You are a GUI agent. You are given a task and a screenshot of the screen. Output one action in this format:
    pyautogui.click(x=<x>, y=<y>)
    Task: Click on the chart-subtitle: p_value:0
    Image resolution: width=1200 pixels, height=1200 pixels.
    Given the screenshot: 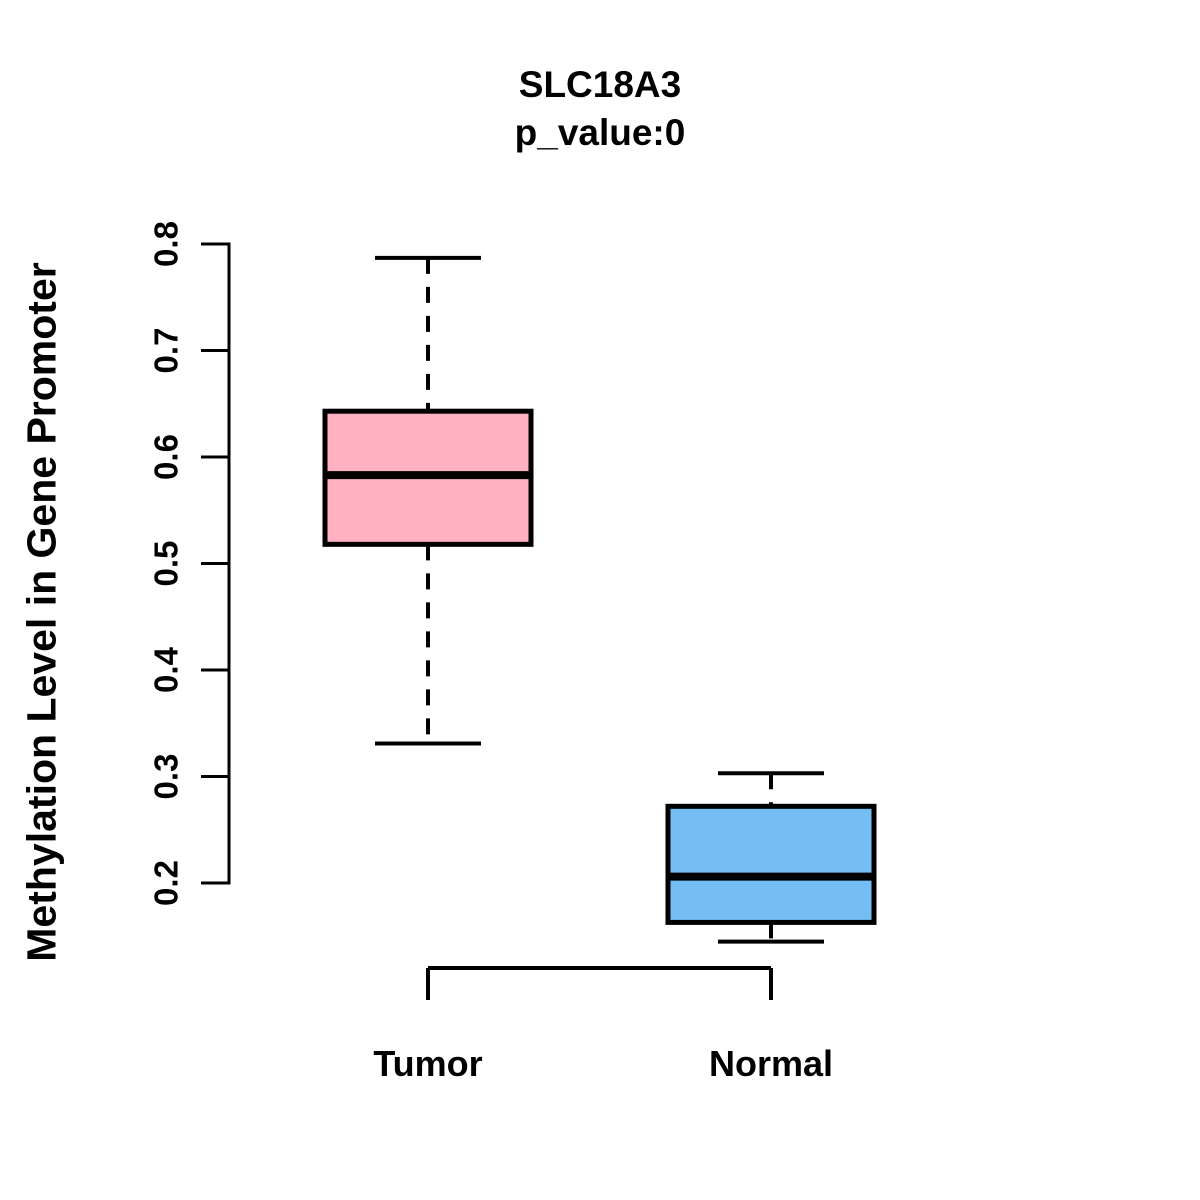 What is the action you would take?
    pyautogui.click(x=600, y=132)
    